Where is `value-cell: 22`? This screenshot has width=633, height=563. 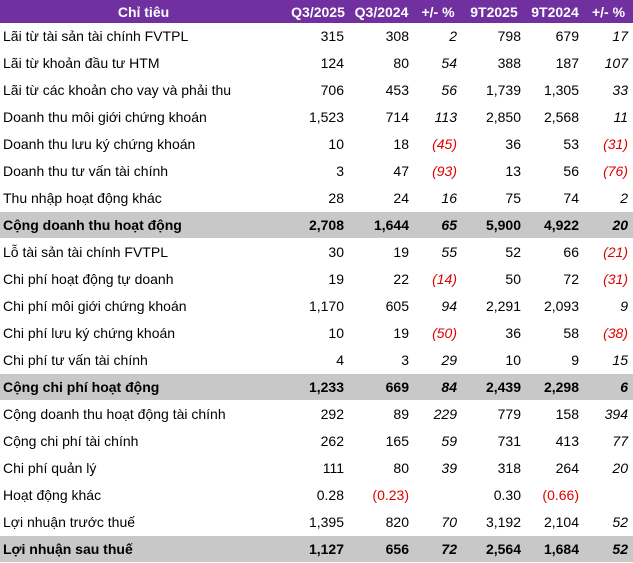 value-cell: 22 is located at coordinates (381, 279).